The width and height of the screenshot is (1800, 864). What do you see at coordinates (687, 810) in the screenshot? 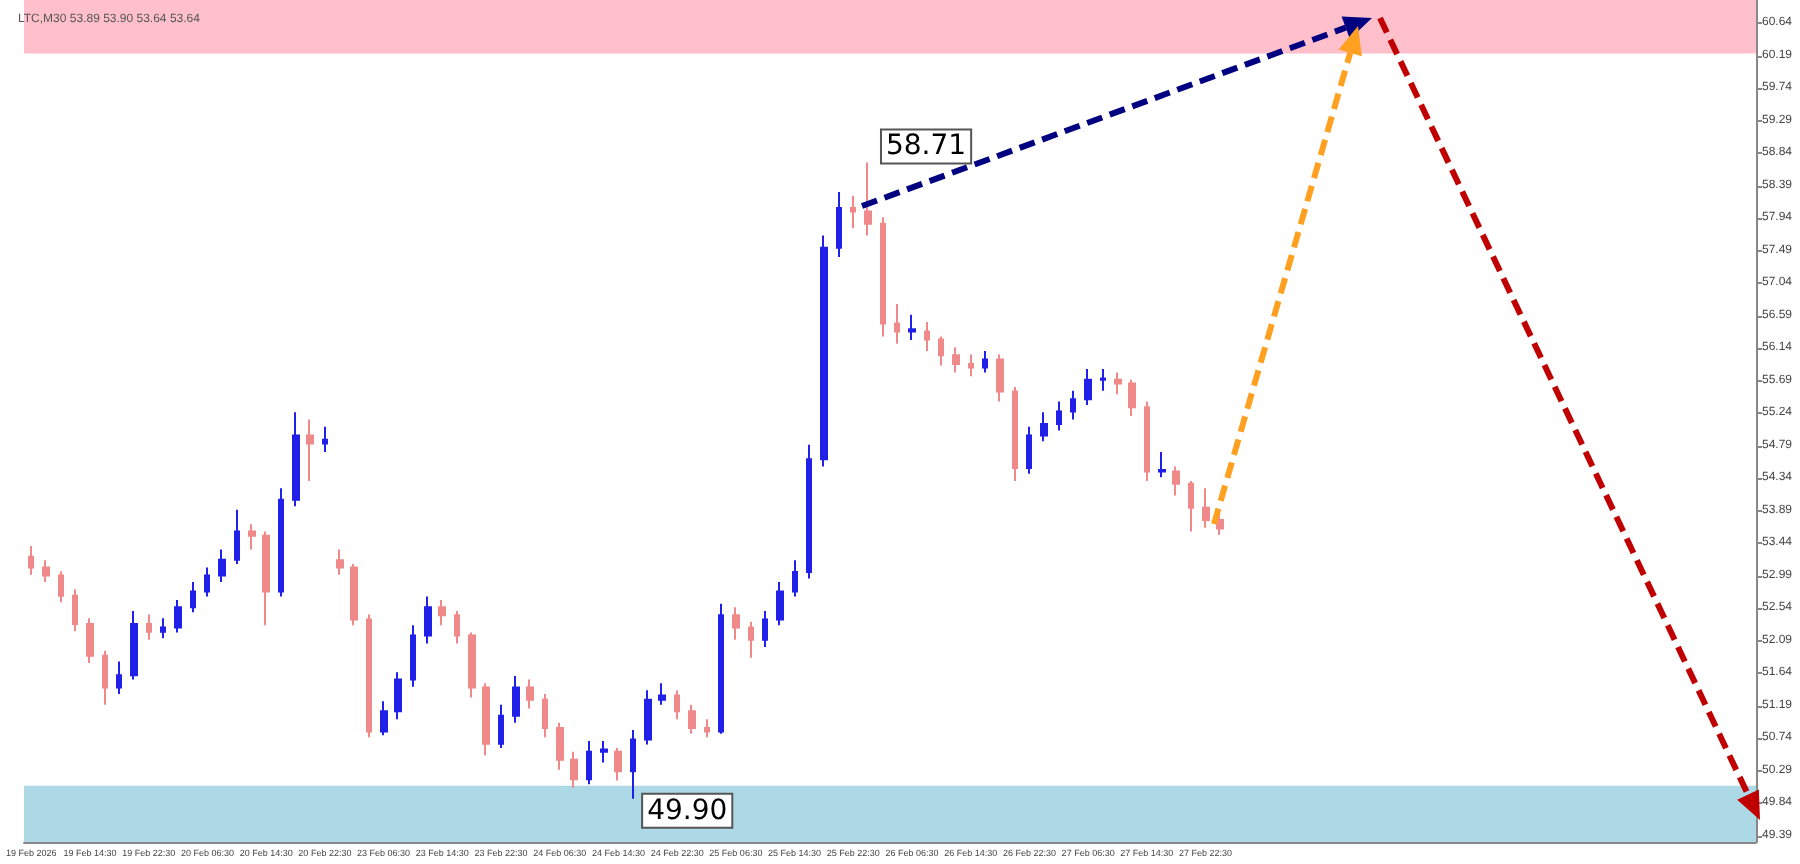
I see `annotation: 49.90` at bounding box center [687, 810].